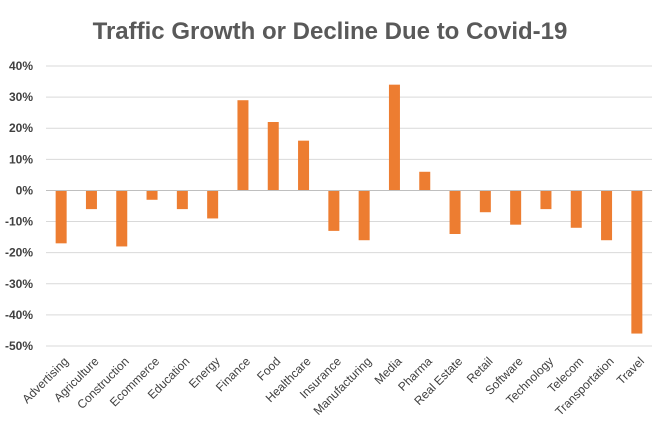 The height and width of the screenshot is (436, 660). What do you see at coordinates (213, 204) in the screenshot?
I see `bar-energy` at bounding box center [213, 204].